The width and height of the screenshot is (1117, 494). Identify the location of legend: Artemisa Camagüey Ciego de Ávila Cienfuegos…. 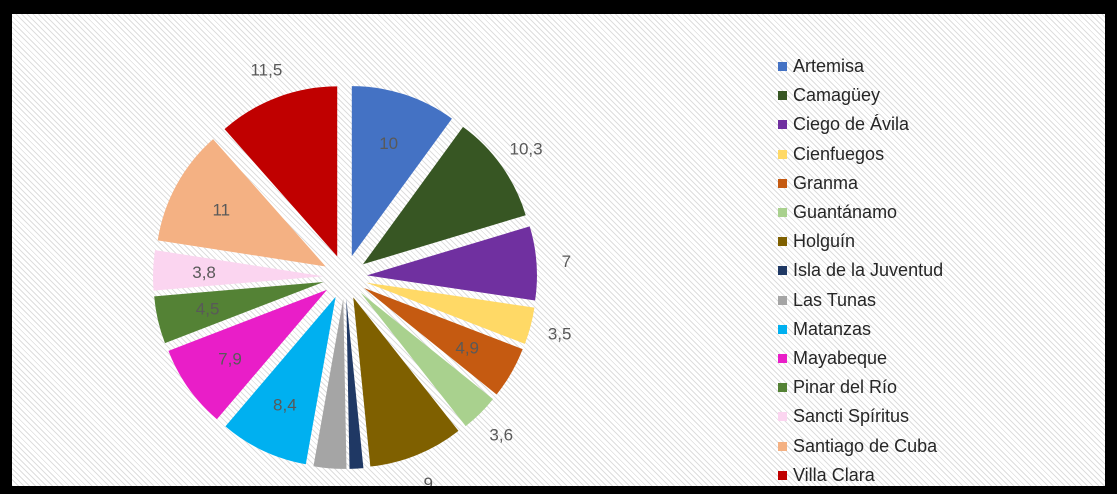
(860, 269).